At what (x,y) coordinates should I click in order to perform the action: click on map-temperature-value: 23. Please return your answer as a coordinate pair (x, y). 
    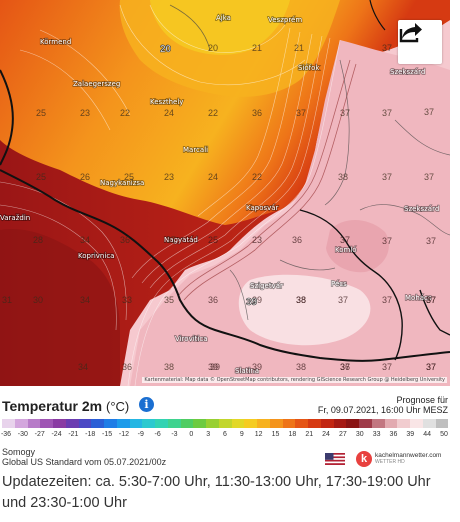
    Looking at the image, I should click on (85, 113).